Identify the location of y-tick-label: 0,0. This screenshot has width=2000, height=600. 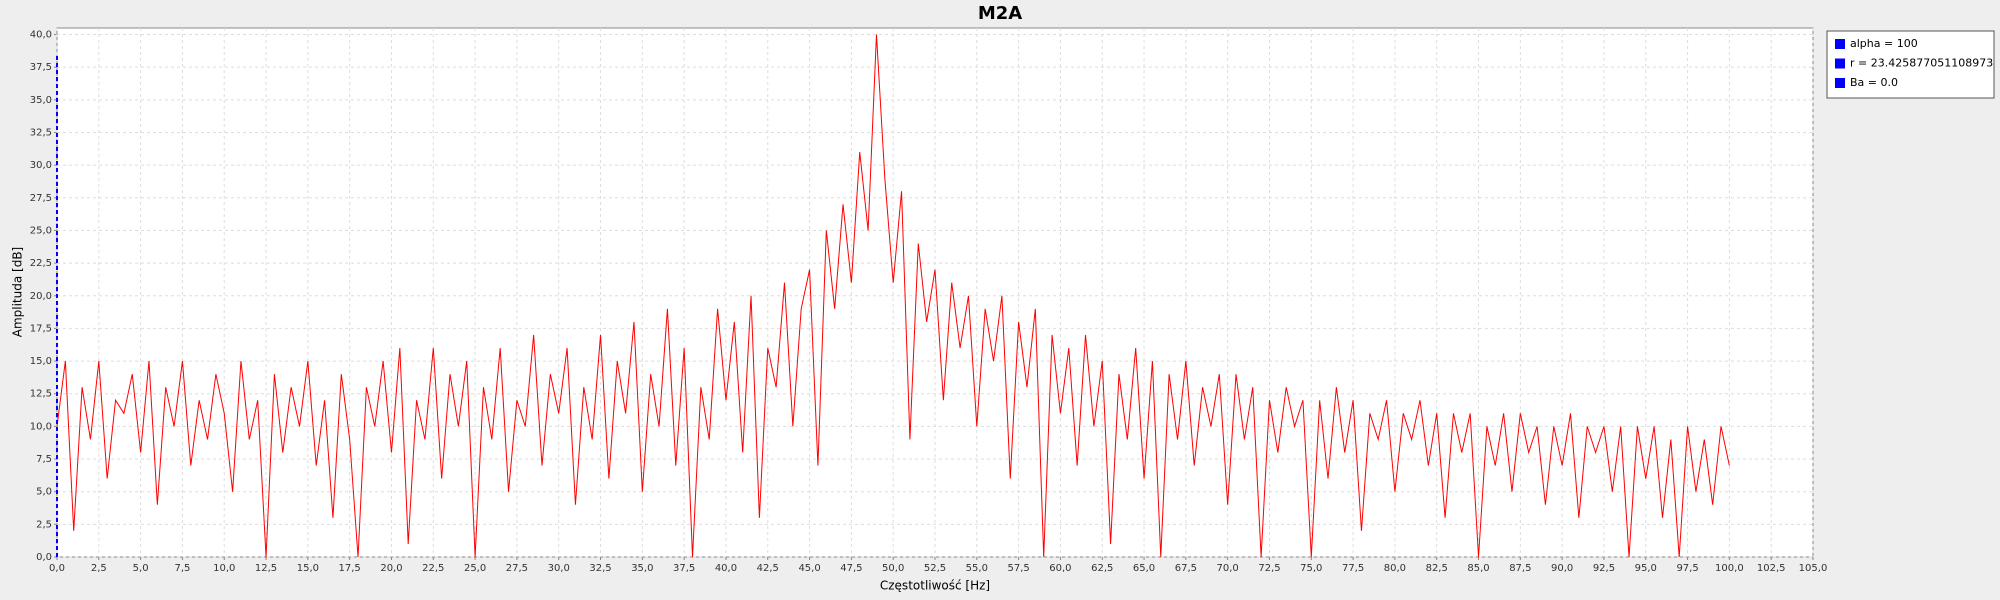
(44, 557).